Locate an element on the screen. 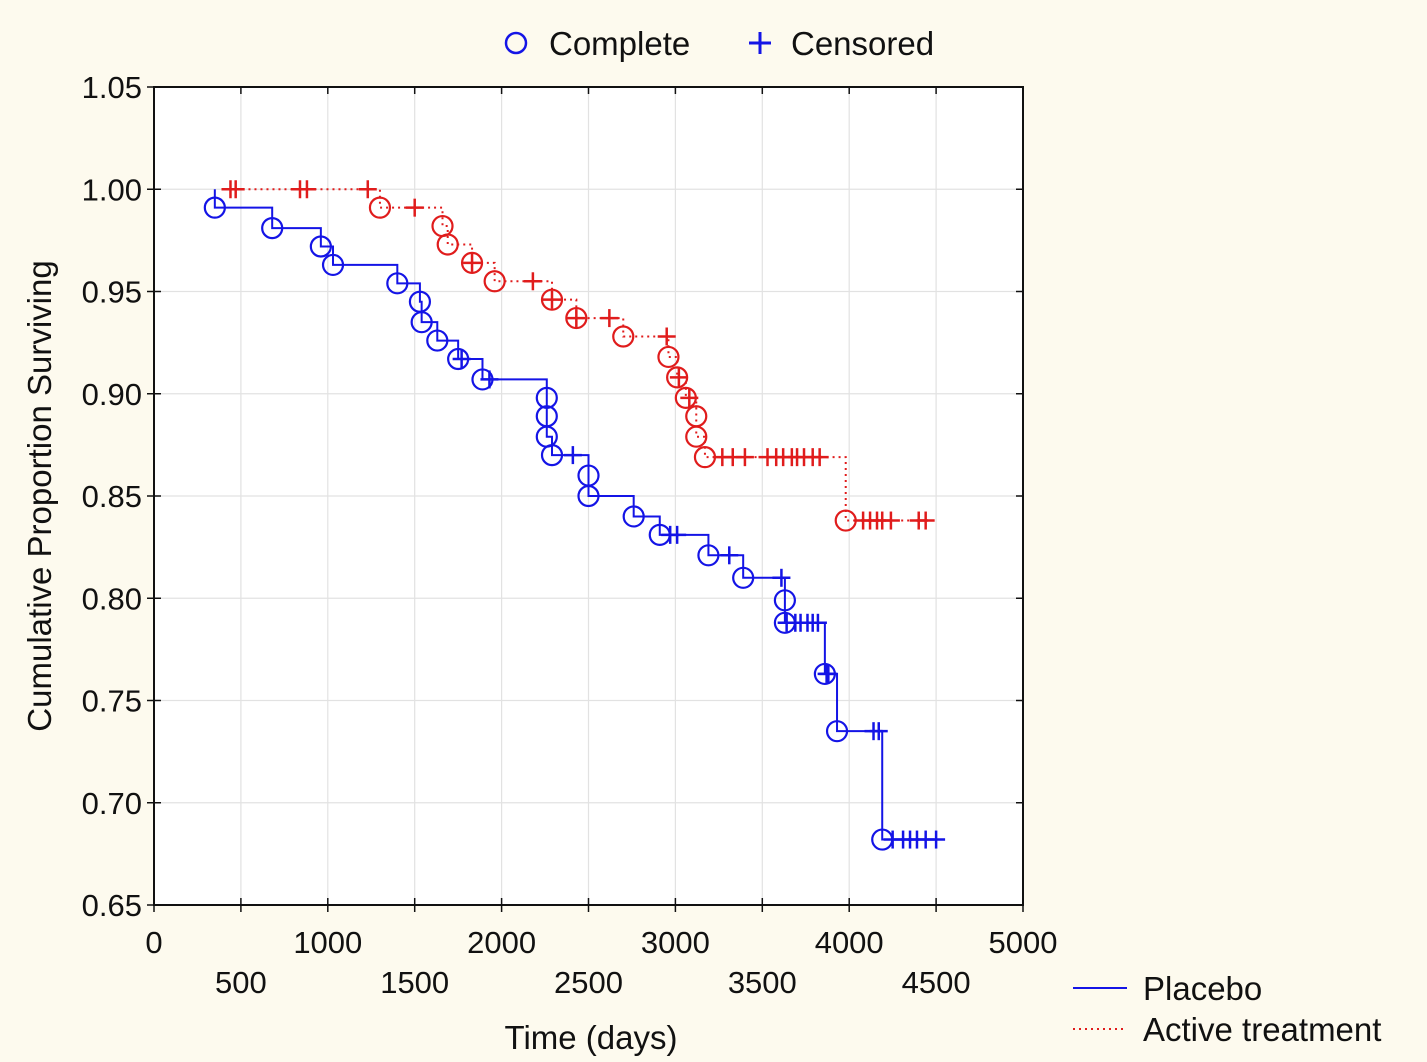 This screenshot has width=1427, height=1062. y-tick-label: 0.80 is located at coordinates (112, 598).